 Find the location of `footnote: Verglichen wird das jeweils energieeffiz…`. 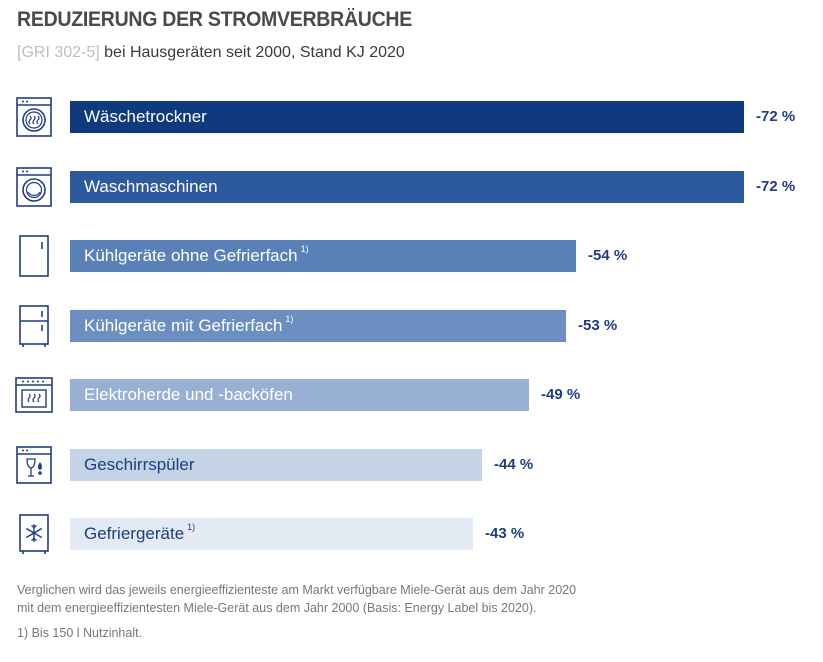

footnote: Verglichen wird das jeweils energieeffiz… is located at coordinates (296, 599).